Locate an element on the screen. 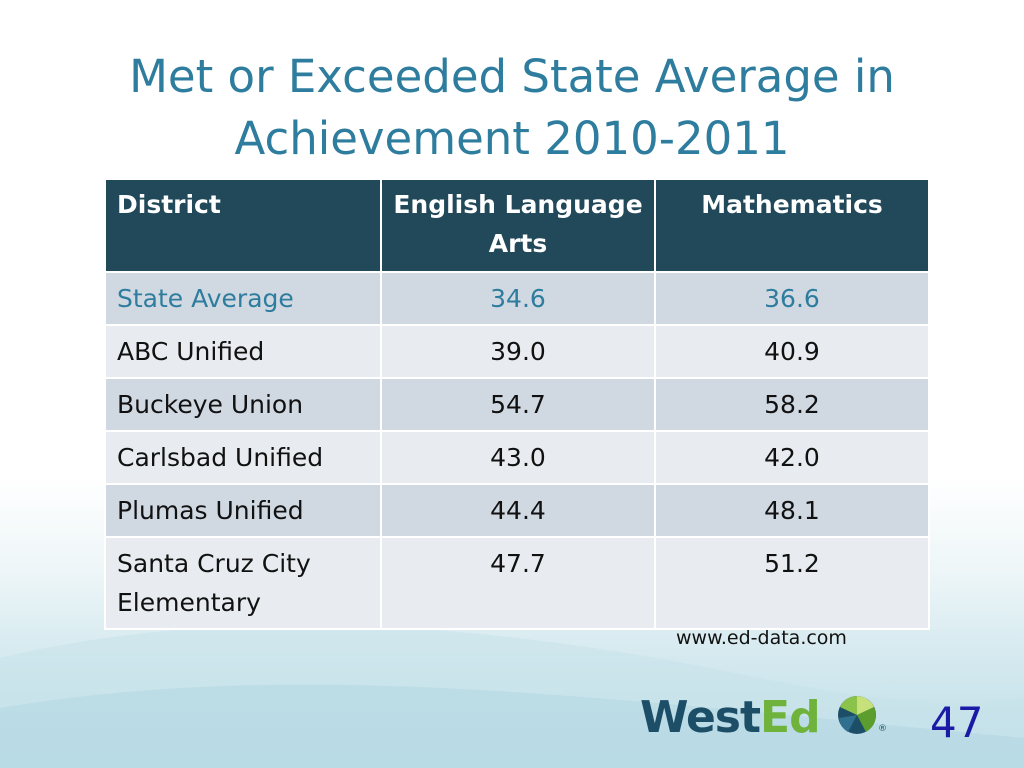 This screenshot has height=768, width=1024. table-row: Santa Cruz City Elementary 47.7 51.2 is located at coordinates (517, 583).